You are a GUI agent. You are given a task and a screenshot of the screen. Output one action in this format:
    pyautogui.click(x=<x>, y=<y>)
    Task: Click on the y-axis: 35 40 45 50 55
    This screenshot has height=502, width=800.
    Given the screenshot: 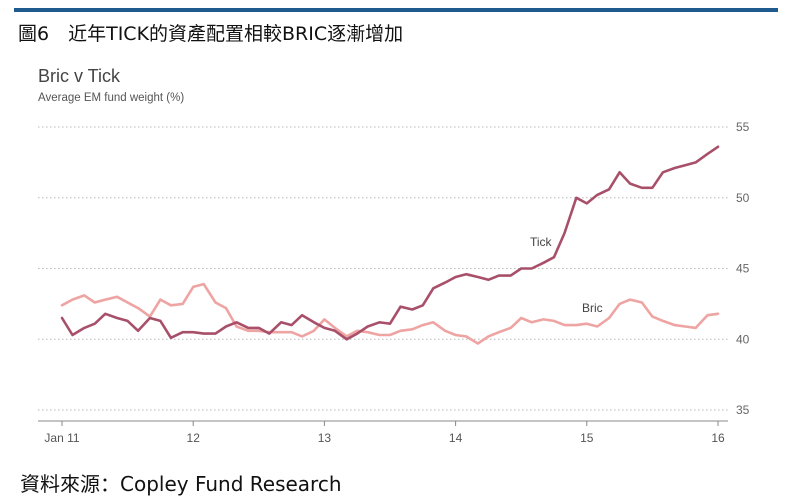 What is the action you would take?
    pyautogui.click(x=743, y=268)
    